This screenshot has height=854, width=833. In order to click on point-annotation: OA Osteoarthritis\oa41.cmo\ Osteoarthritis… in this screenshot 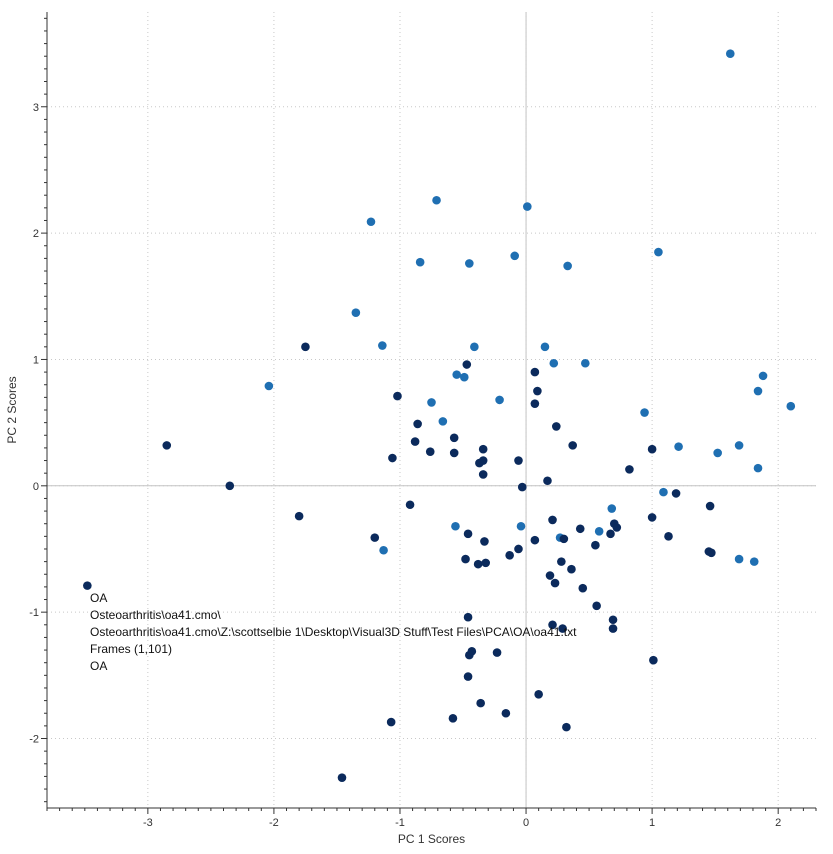, I will do `click(333, 632)`.